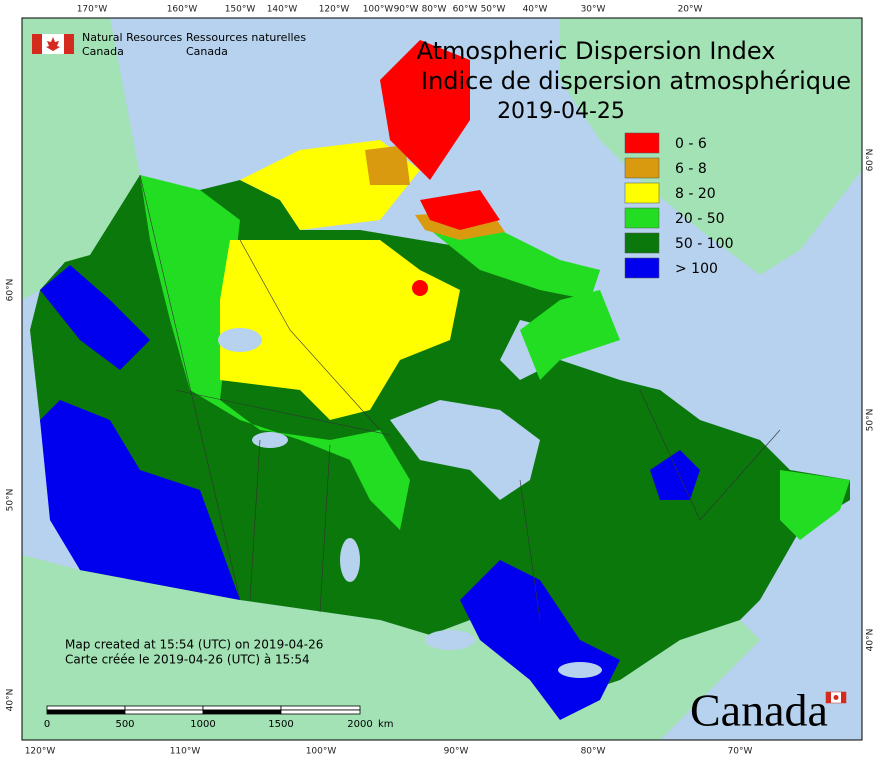 Image resolution: width=880 pixels, height=760 pixels. Describe the element at coordinates (493, 10) in the screenshot. I see `longitude-label: 50°W` at that location.